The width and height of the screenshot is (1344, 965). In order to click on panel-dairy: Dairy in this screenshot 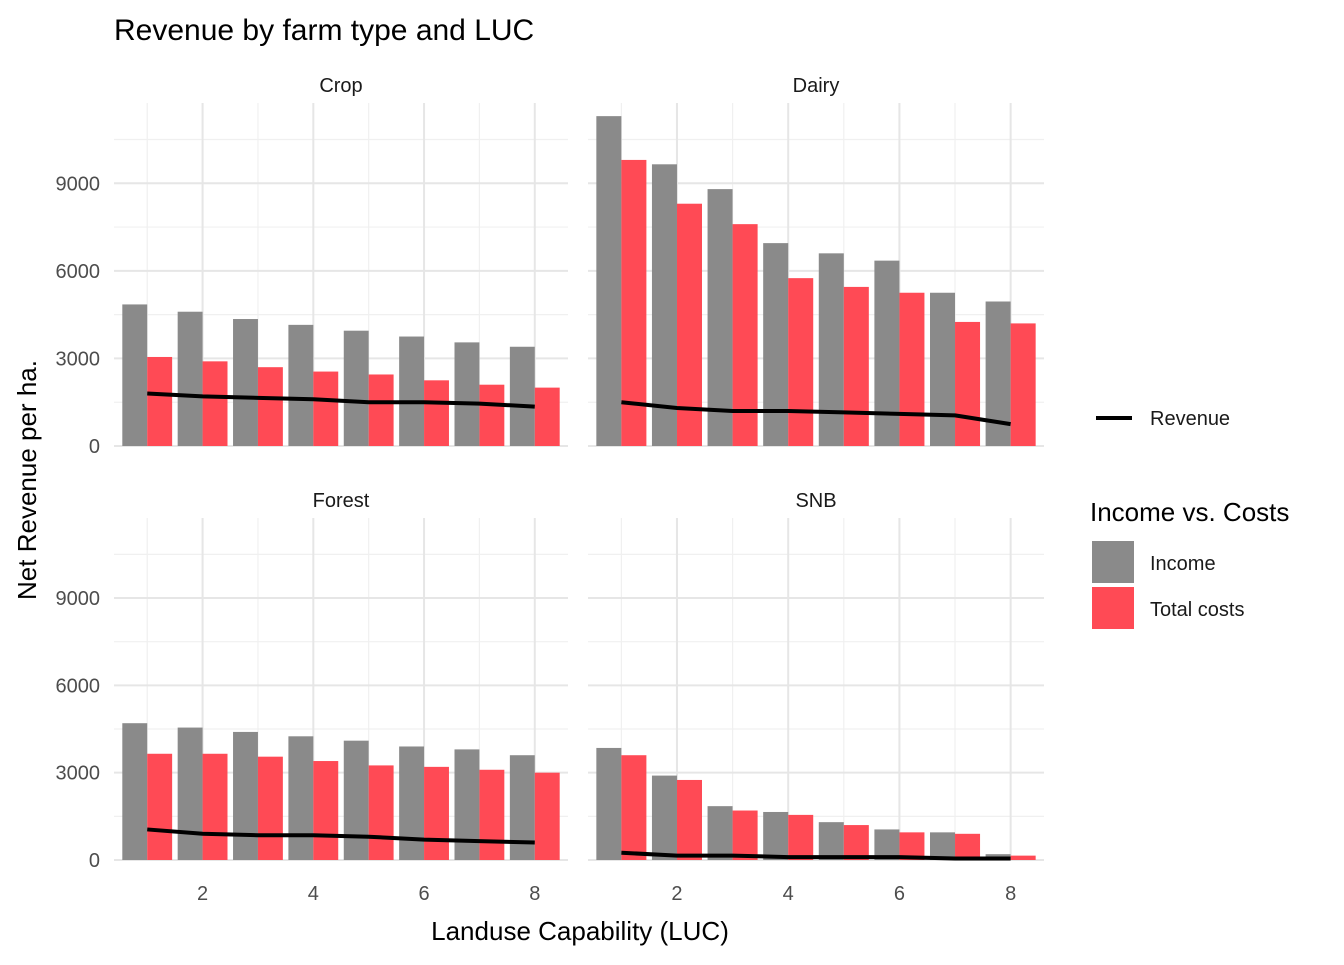, I will do `click(816, 261)`.